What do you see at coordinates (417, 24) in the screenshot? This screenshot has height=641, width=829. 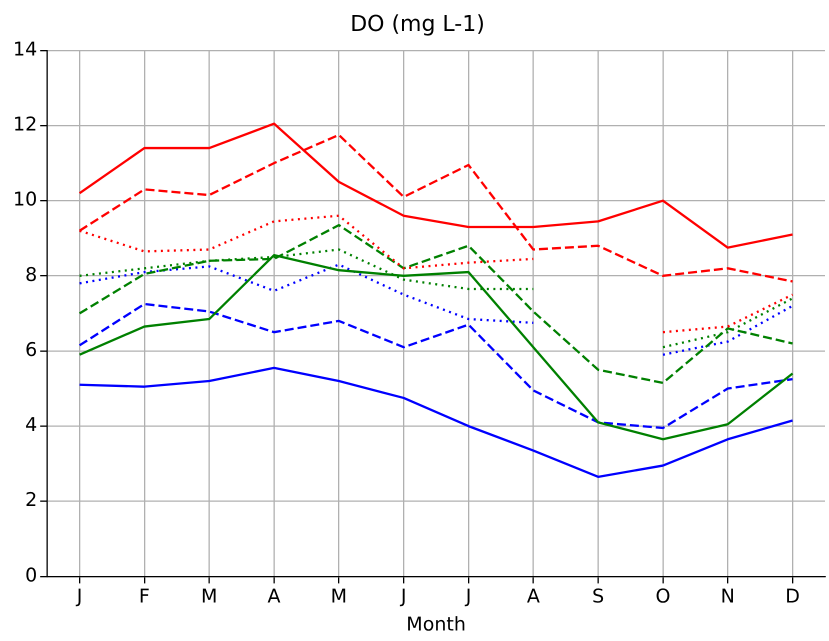 I see `chart-title: DO (mg L-1)` at bounding box center [417, 24].